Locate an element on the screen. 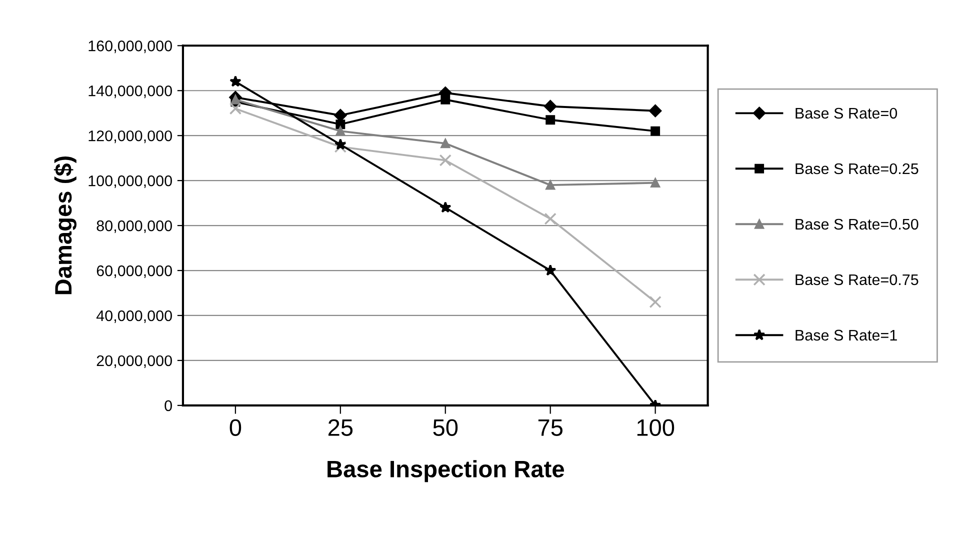 The height and width of the screenshot is (537, 963). legend-label: Base S Rate=1 is located at coordinates (846, 335).